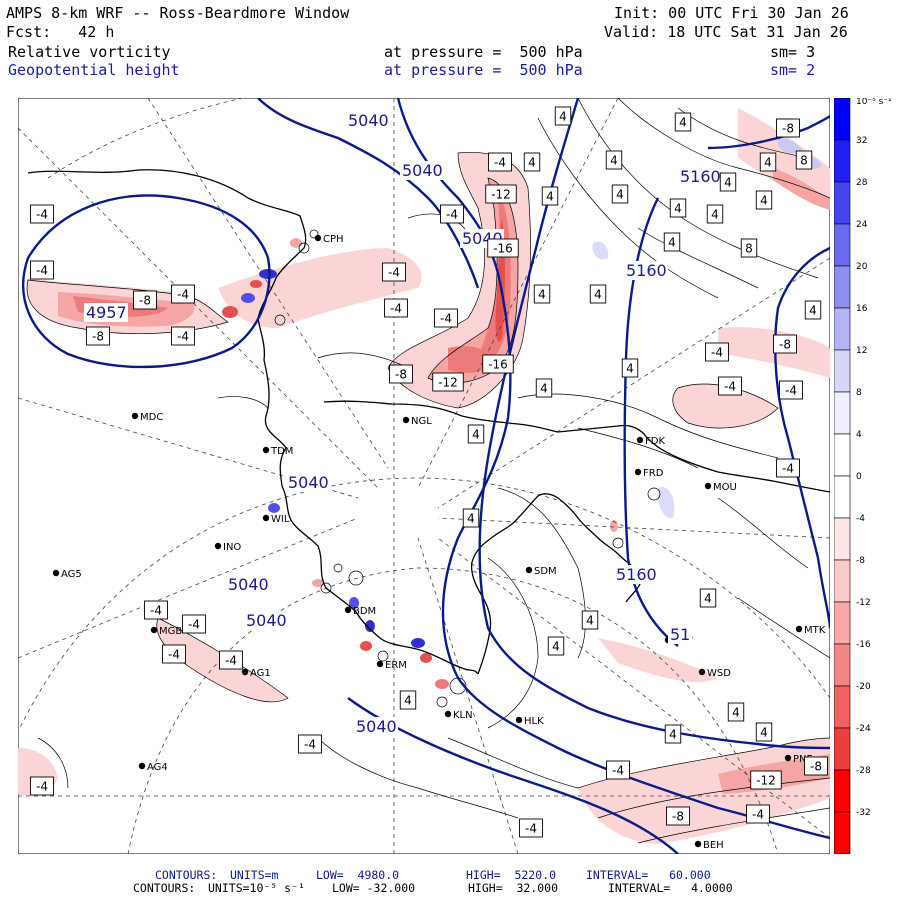 This screenshot has width=900, height=900. I want to click on colorbar-tick: -8, so click(860, 561).